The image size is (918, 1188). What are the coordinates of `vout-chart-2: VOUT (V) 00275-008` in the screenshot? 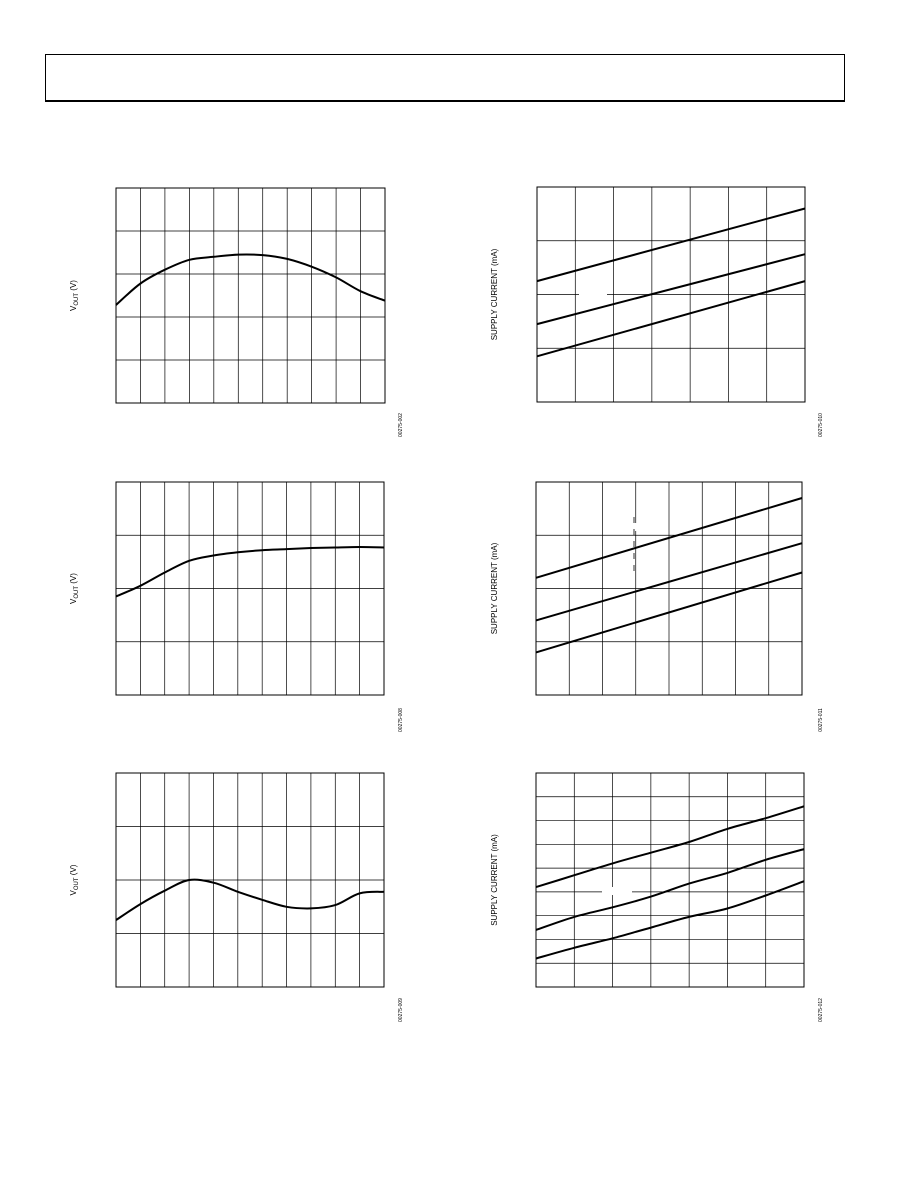 It's located at (236, 606).